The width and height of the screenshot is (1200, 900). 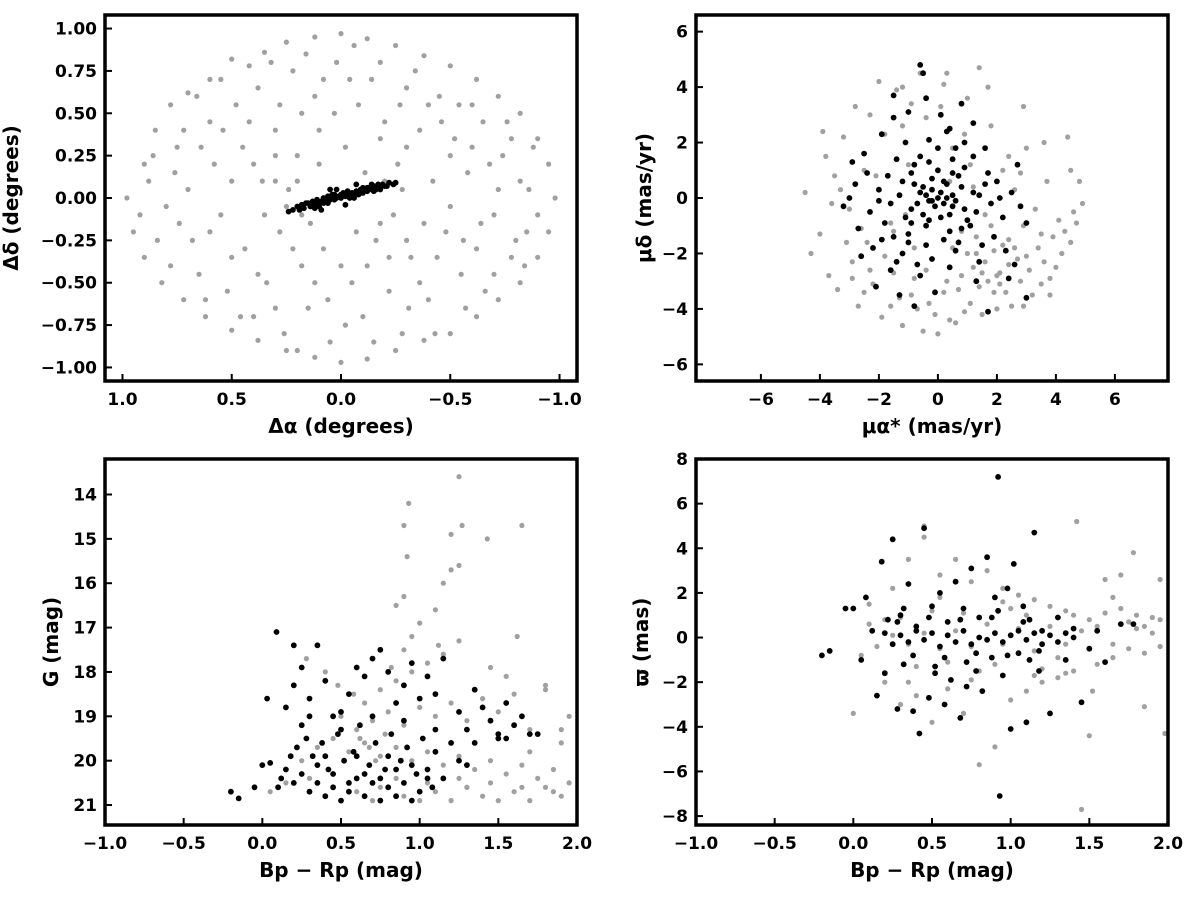 What do you see at coordinates (341, 870) in the screenshot?
I see `x-axis-label: Bp − Rp (mag)` at bounding box center [341, 870].